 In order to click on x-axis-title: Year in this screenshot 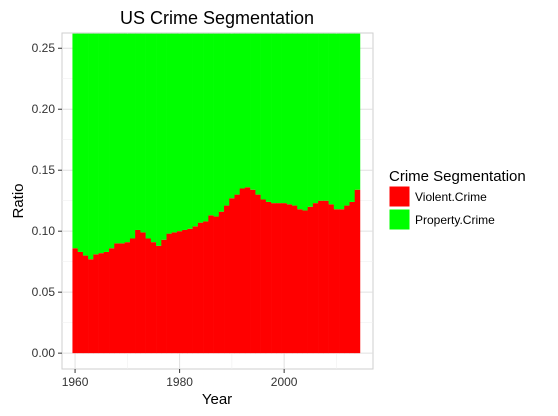, I will do `click(217, 399)`.